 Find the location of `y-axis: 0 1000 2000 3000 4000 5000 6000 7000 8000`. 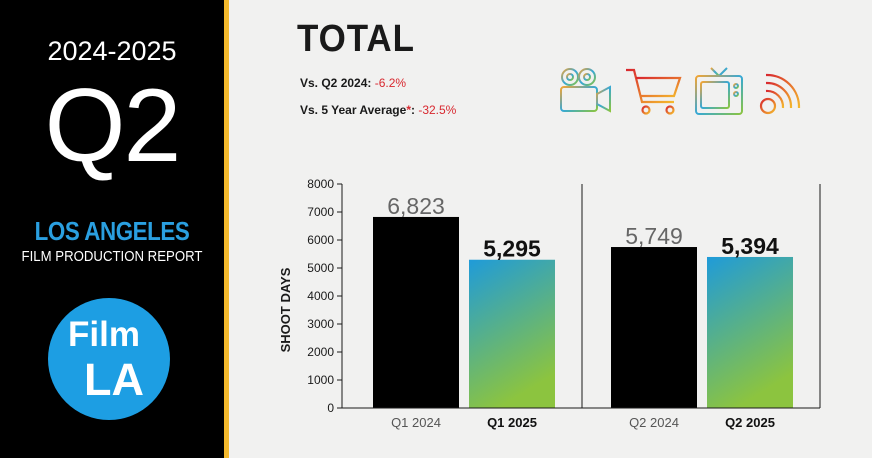

y-axis: 0 1000 2000 3000 4000 5000 6000 7000 8000 is located at coordinates (325, 296).